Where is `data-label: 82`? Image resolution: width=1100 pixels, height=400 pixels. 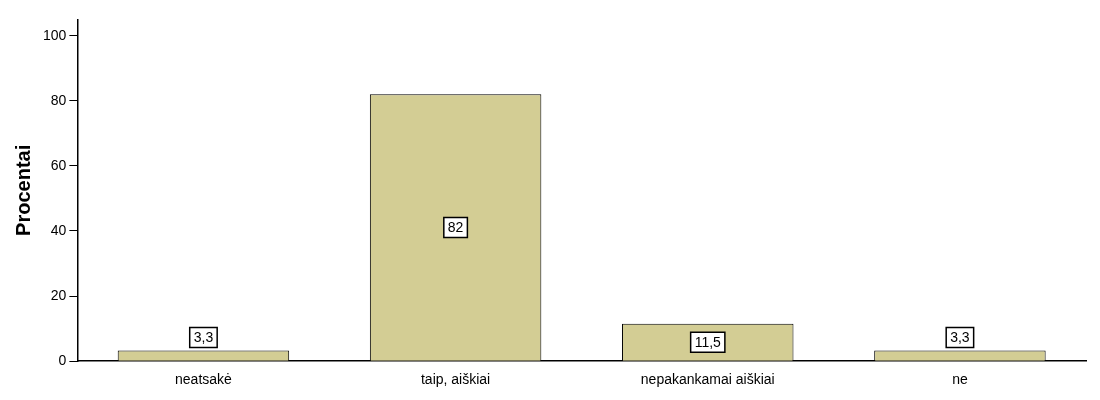
data-label: 82 is located at coordinates (455, 227).